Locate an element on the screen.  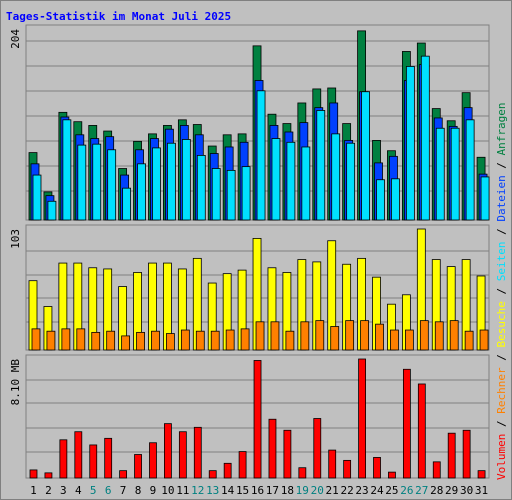
legend-seiten: Seiten is located at coordinates (501, 262).